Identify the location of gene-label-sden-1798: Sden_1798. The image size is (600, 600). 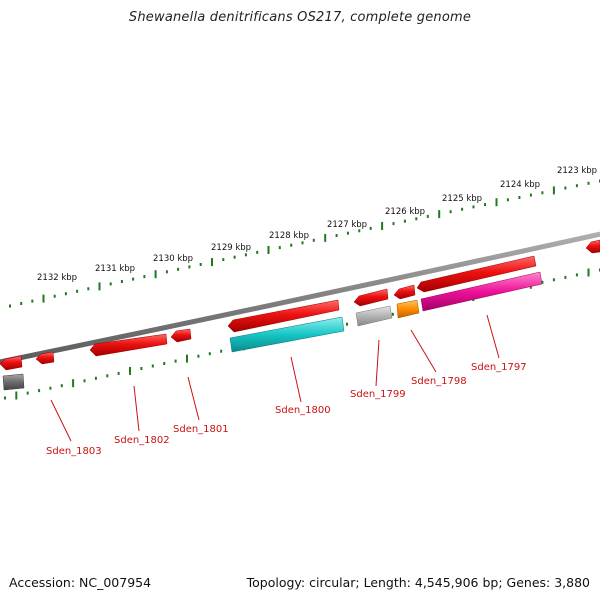
(439, 381).